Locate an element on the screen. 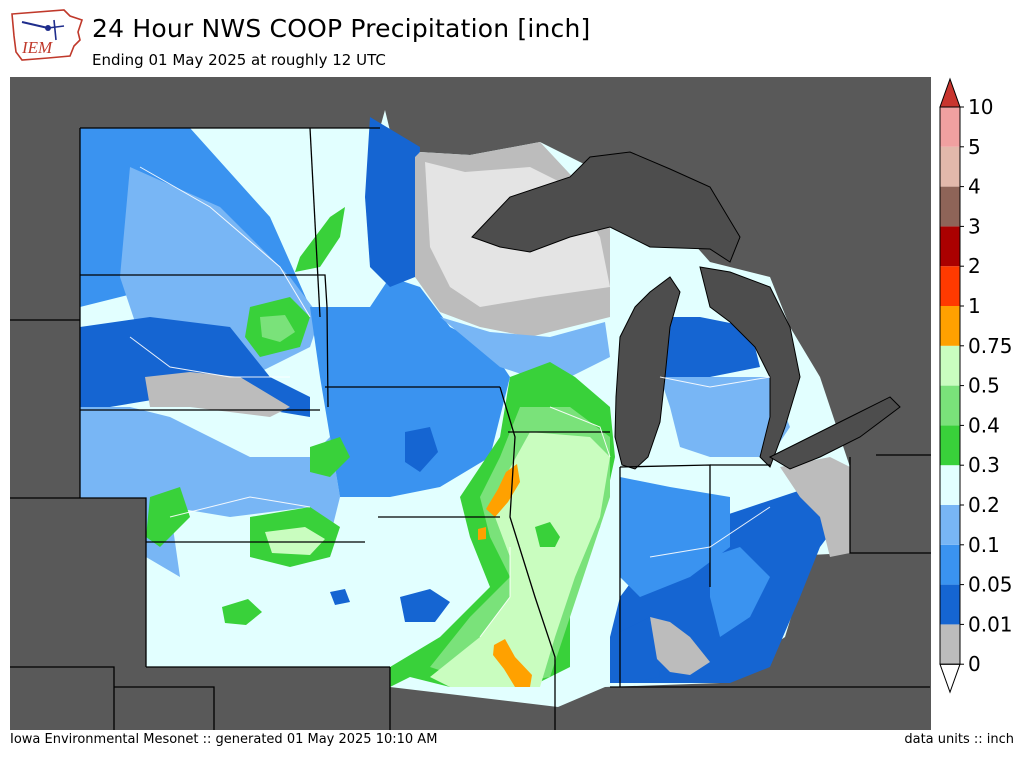 This screenshot has width=1024, height=768. region-oh-gray is located at coordinates (815, 507).